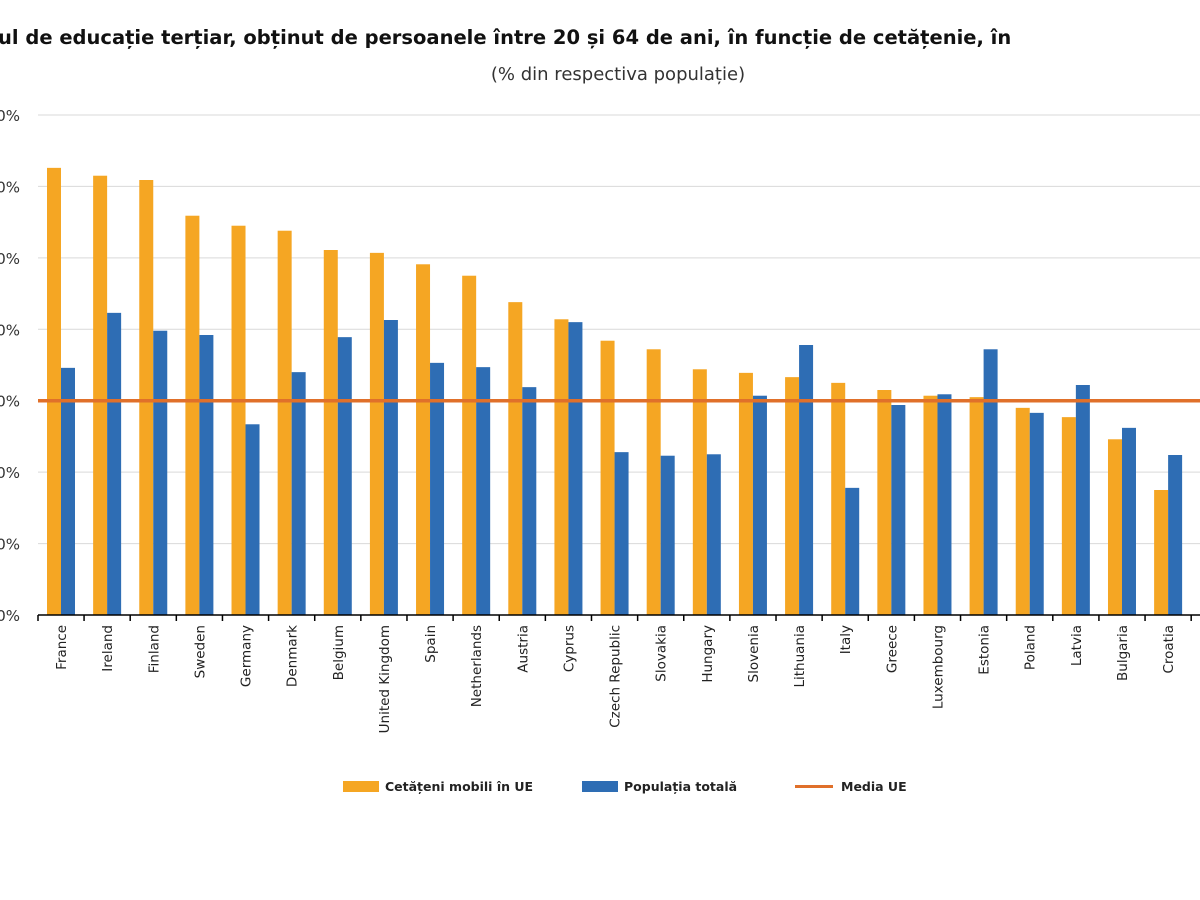  I want to click on x-tick-label: Greece, so click(892, 649).